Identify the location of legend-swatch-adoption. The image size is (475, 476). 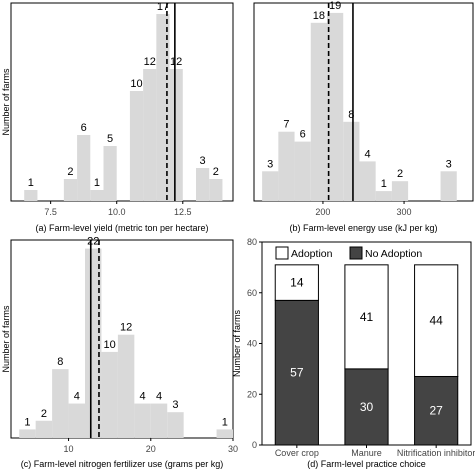
(282, 253).